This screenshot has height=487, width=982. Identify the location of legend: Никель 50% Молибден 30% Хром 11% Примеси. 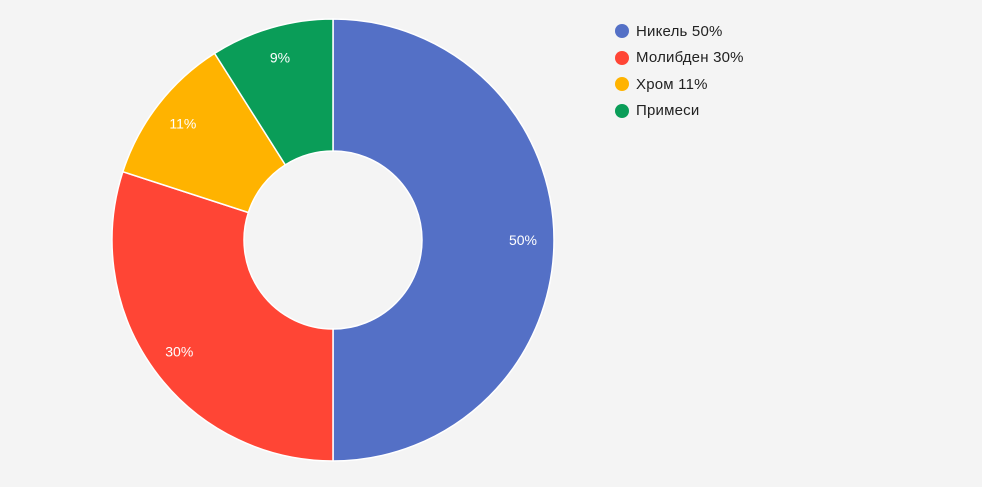
(679, 71).